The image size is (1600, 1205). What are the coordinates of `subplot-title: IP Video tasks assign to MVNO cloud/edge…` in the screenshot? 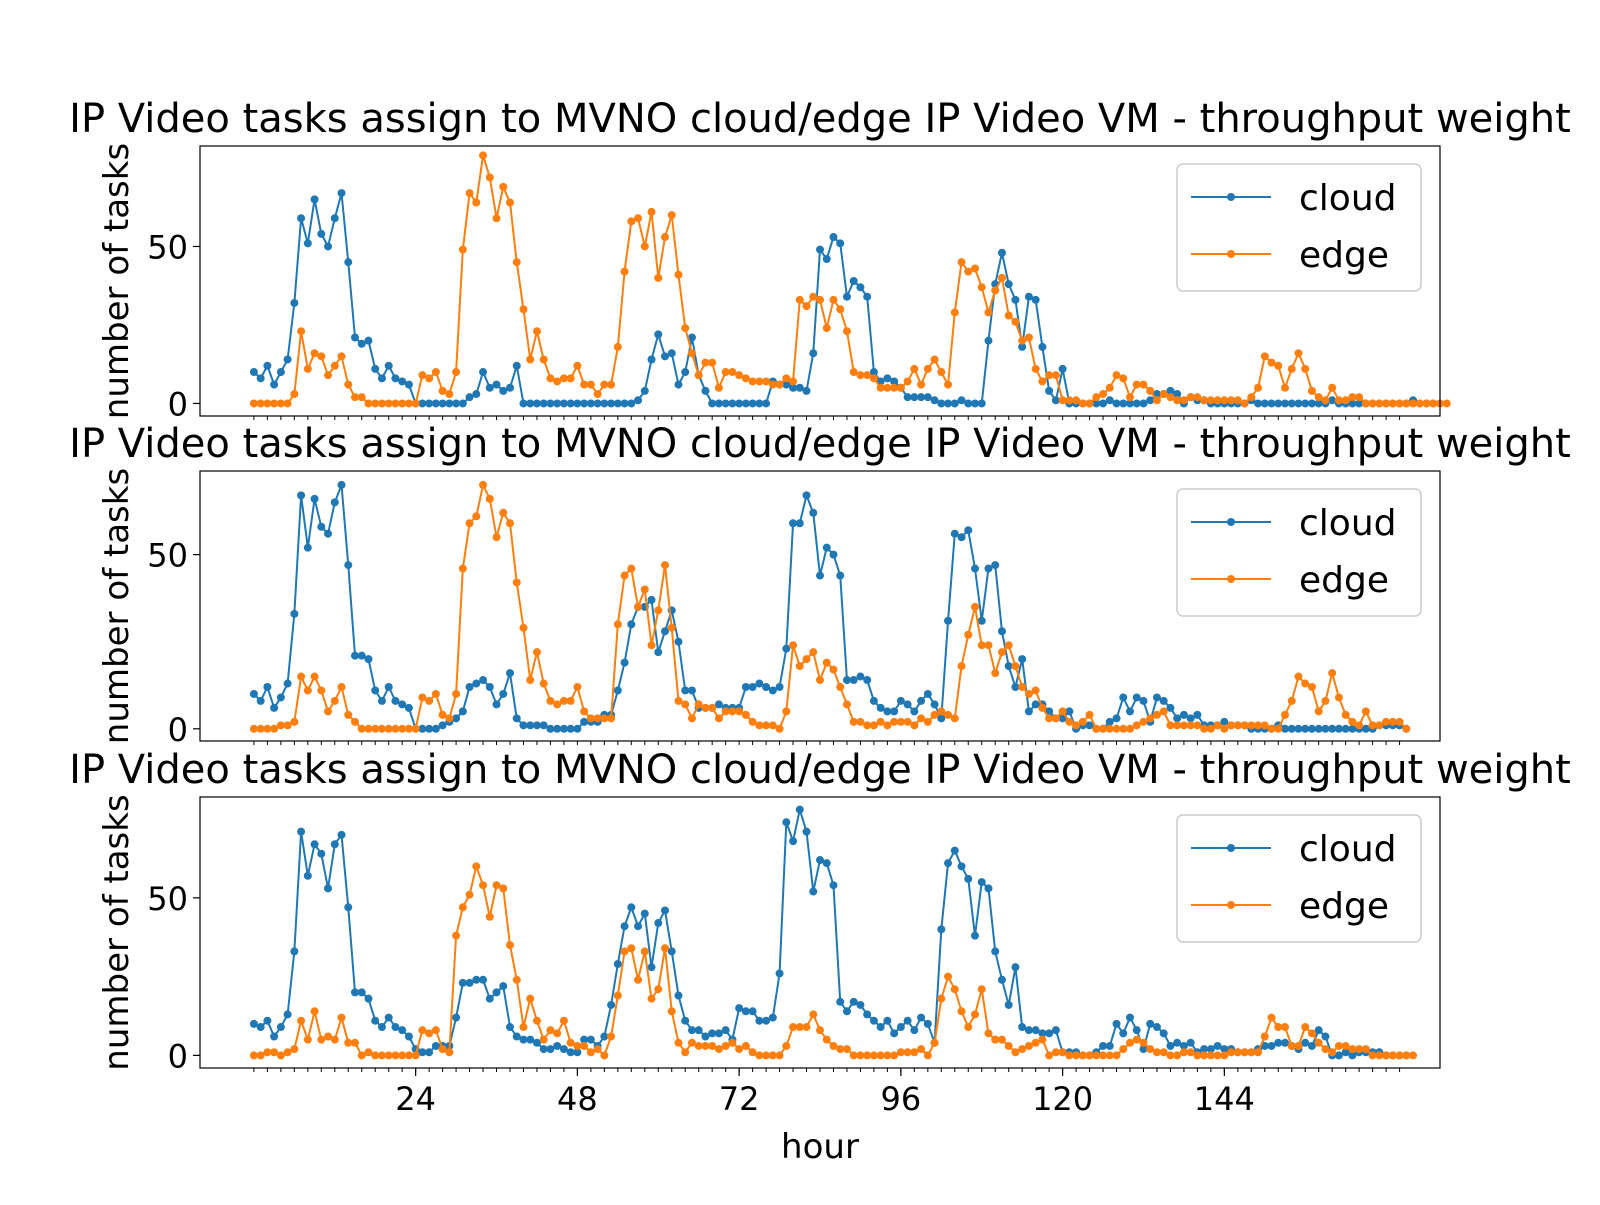 It's located at (820, 119).